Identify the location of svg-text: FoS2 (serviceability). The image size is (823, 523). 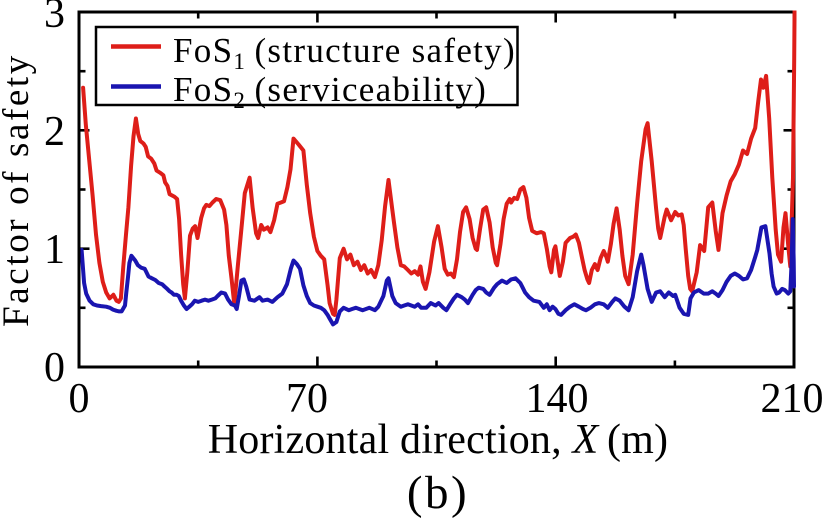
(330, 91).